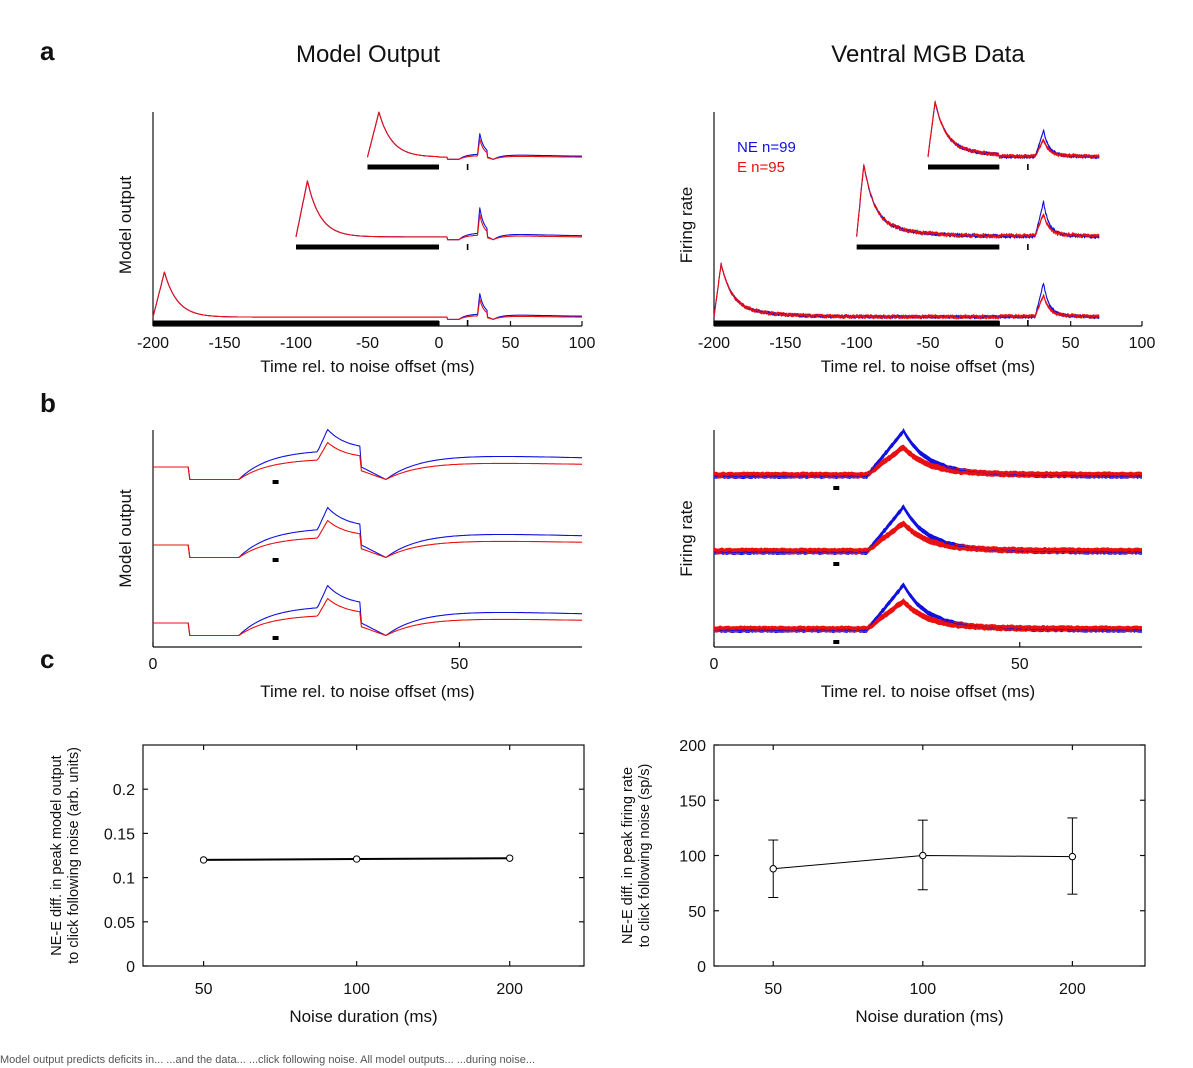  I want to click on legend-ne: NE n=99, so click(766, 147).